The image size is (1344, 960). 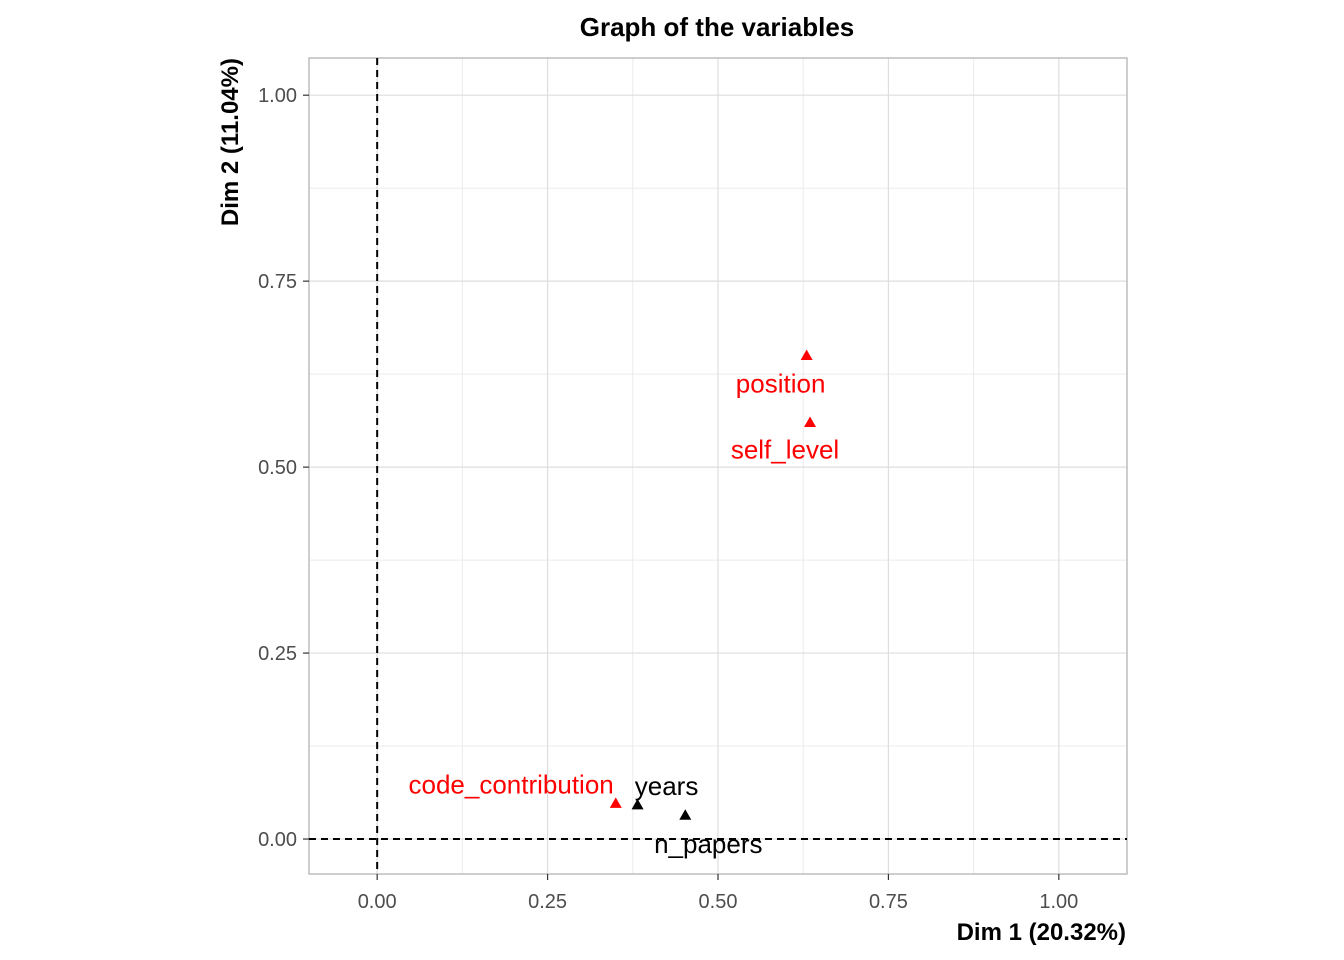 What do you see at coordinates (785, 449) in the screenshot?
I see `point-label-self-level: self_level` at bounding box center [785, 449].